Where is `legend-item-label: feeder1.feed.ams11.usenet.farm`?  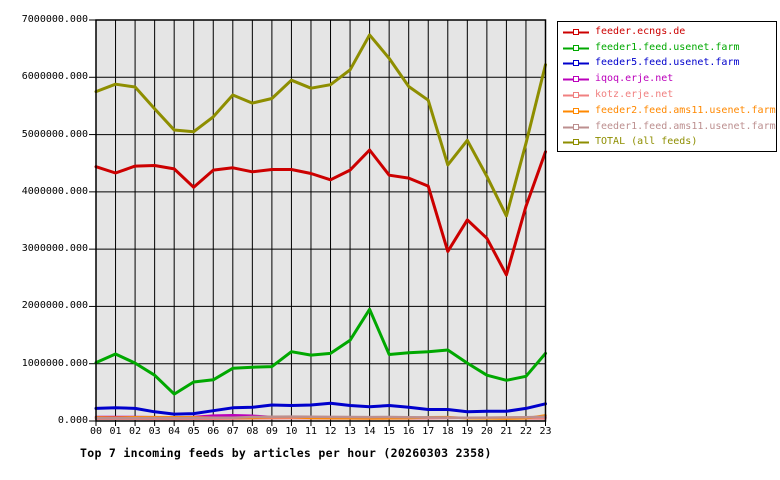 legend-item-label: feeder1.feed.ams11.usenet.farm is located at coordinates (685, 126).